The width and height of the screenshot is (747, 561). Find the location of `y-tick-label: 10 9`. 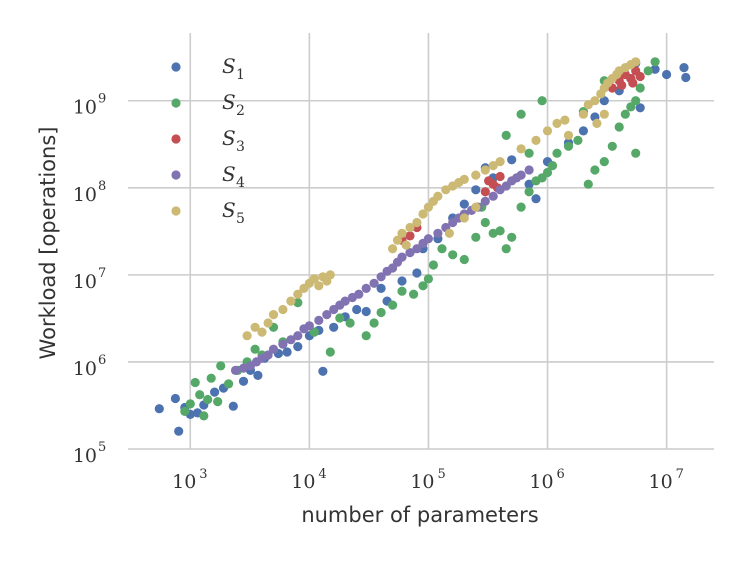

y-tick-label: 10 9 is located at coordinates (89, 105).